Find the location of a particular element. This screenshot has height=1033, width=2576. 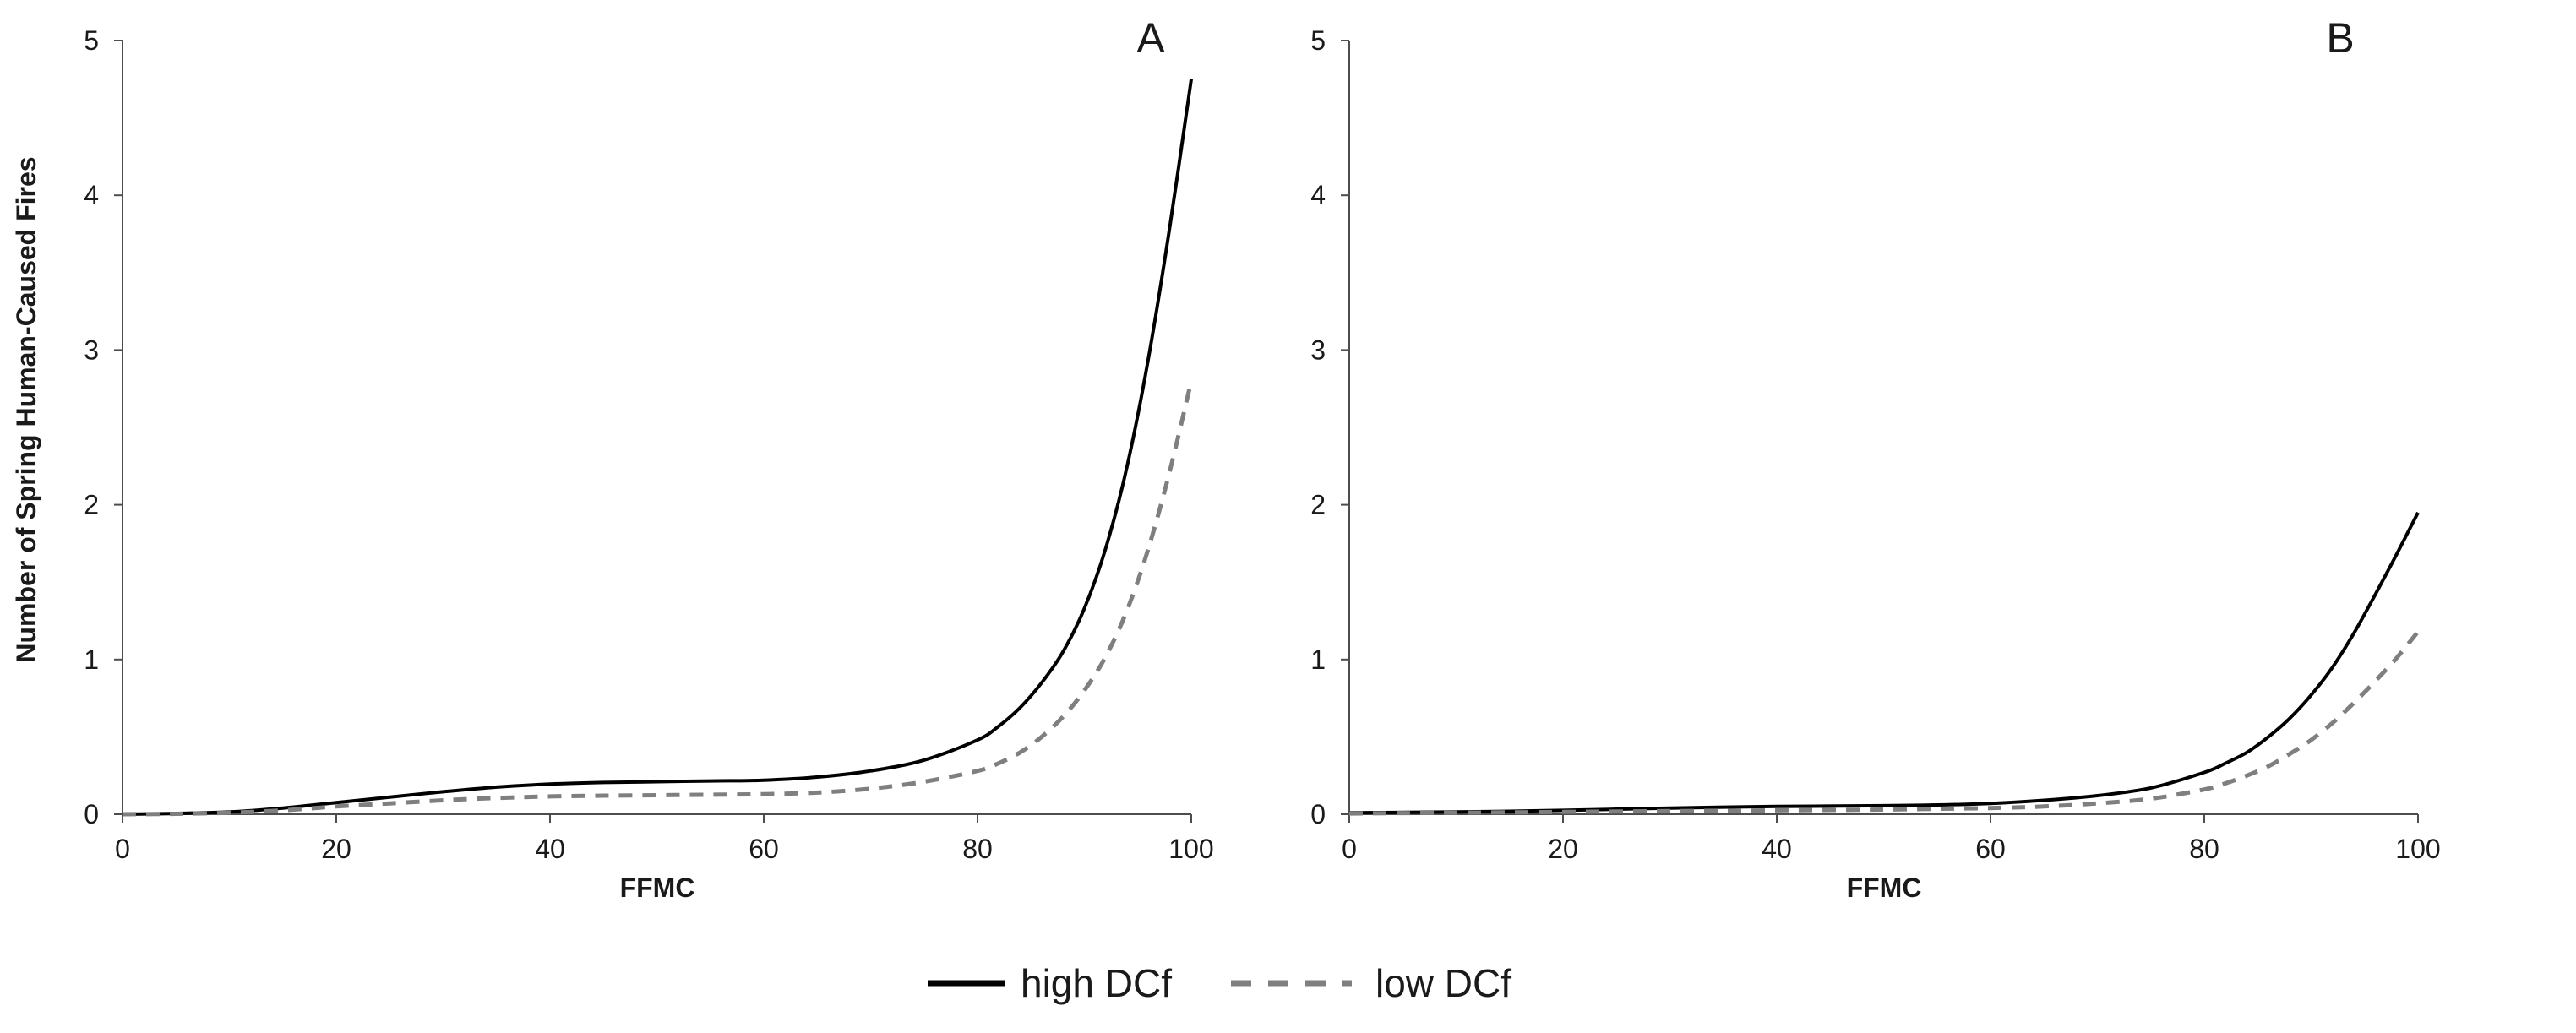

legend: high DCf low DCf is located at coordinates (1219, 983).